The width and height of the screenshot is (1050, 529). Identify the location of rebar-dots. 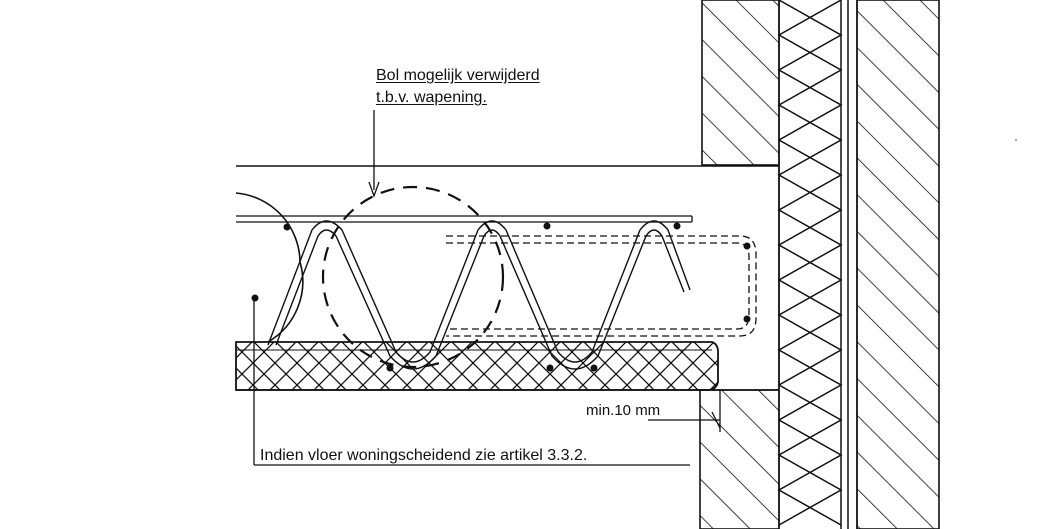
(501, 297).